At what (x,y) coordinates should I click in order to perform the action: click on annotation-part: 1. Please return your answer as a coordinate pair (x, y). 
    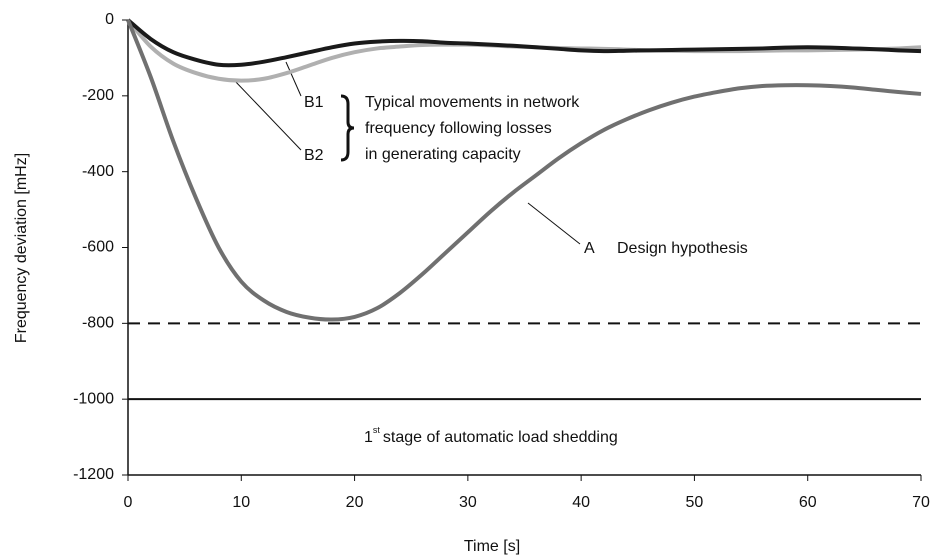
    Looking at the image, I should click on (368, 437).